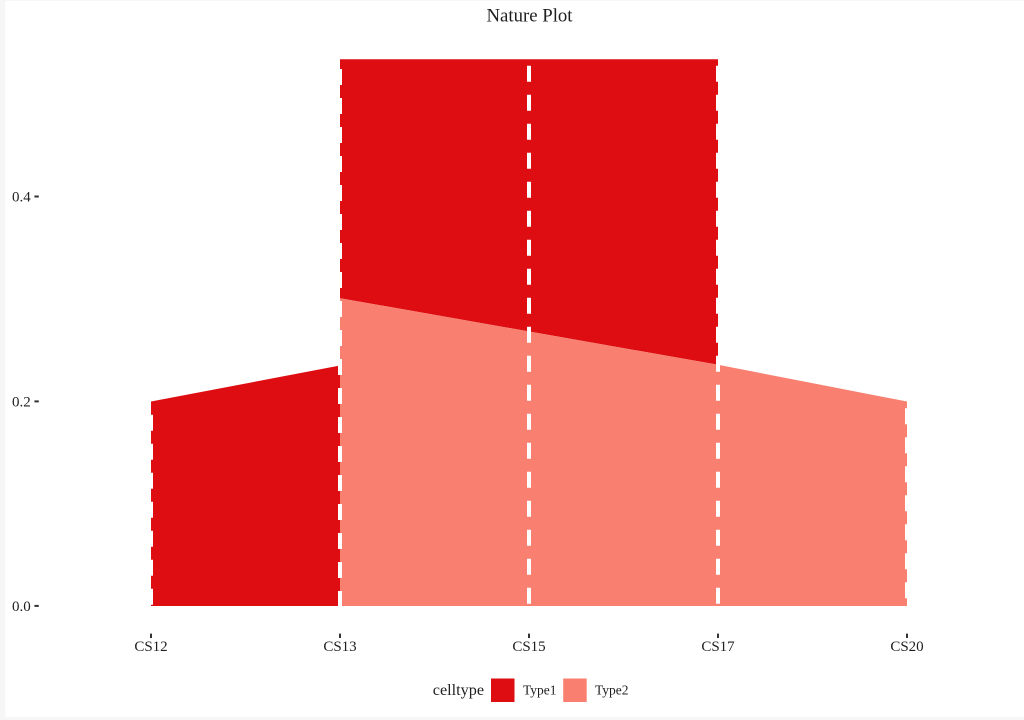 This screenshot has height=720, width=1024. Describe the element at coordinates (906, 647) in the screenshot. I see `svg-text: CS20` at that location.